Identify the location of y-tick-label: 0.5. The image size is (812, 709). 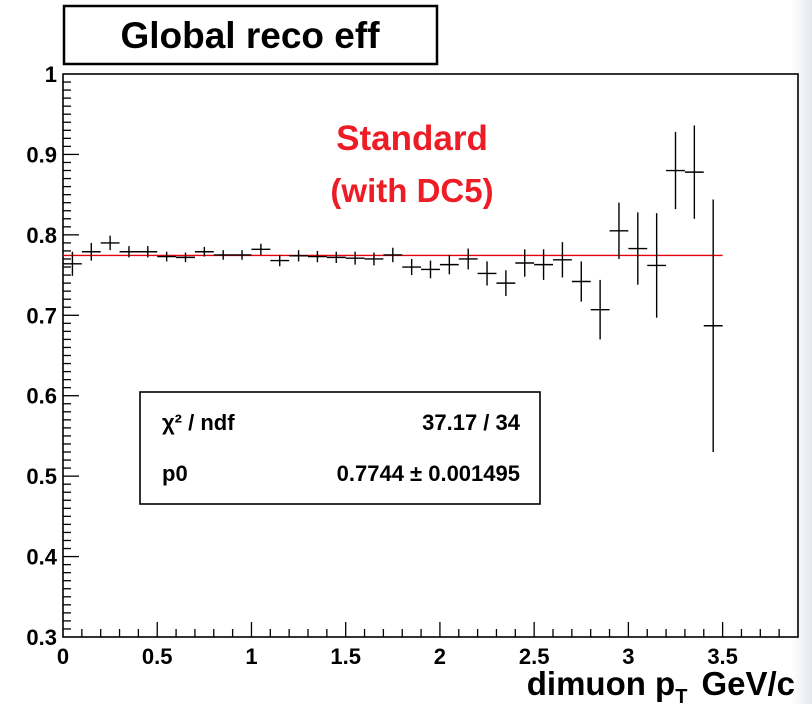
(41, 476).